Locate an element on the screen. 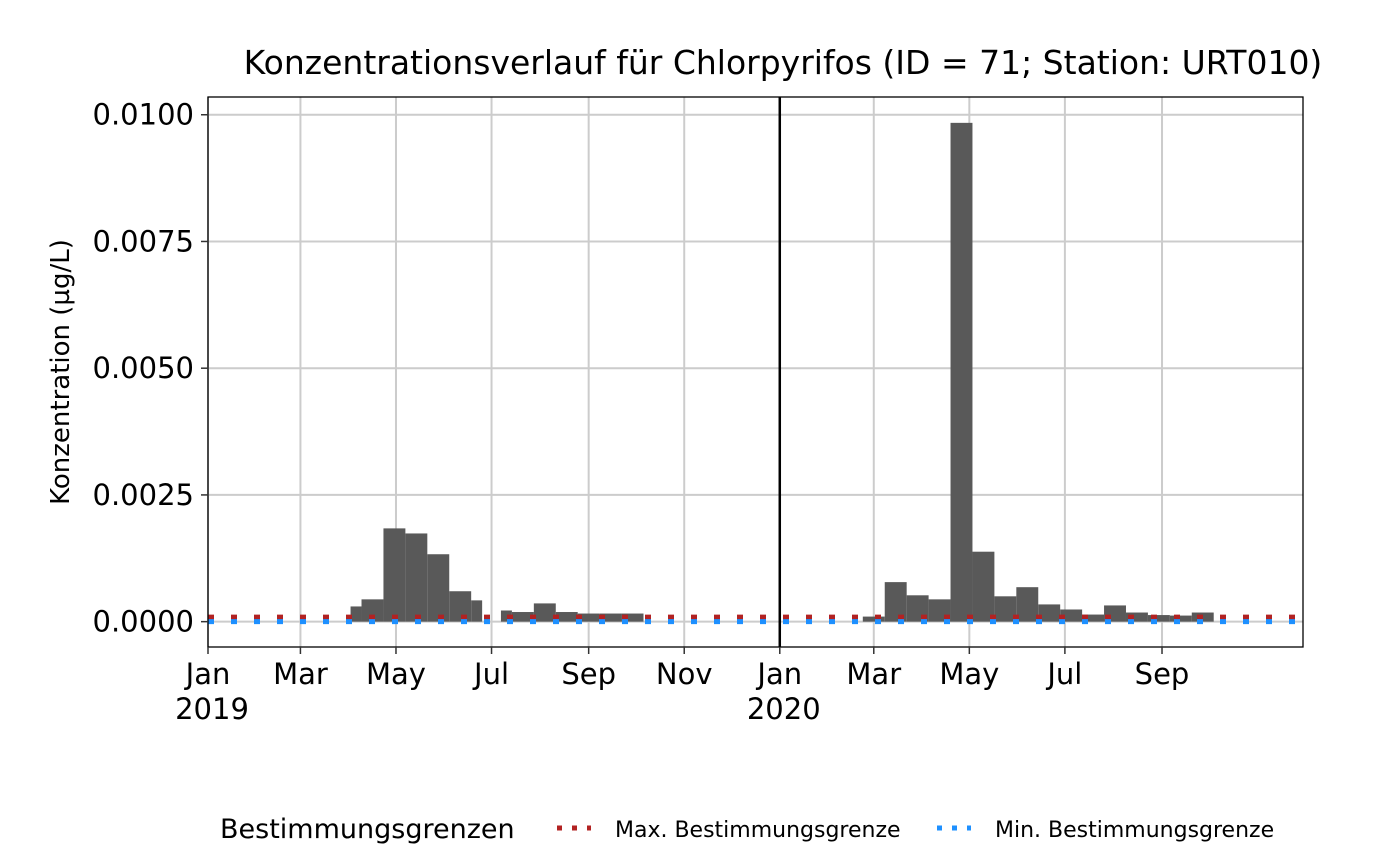 The image size is (1400, 866). y-axis: 0.0000 0.0025 0.0050 0.0075 0.0100 is located at coordinates (150, 368).